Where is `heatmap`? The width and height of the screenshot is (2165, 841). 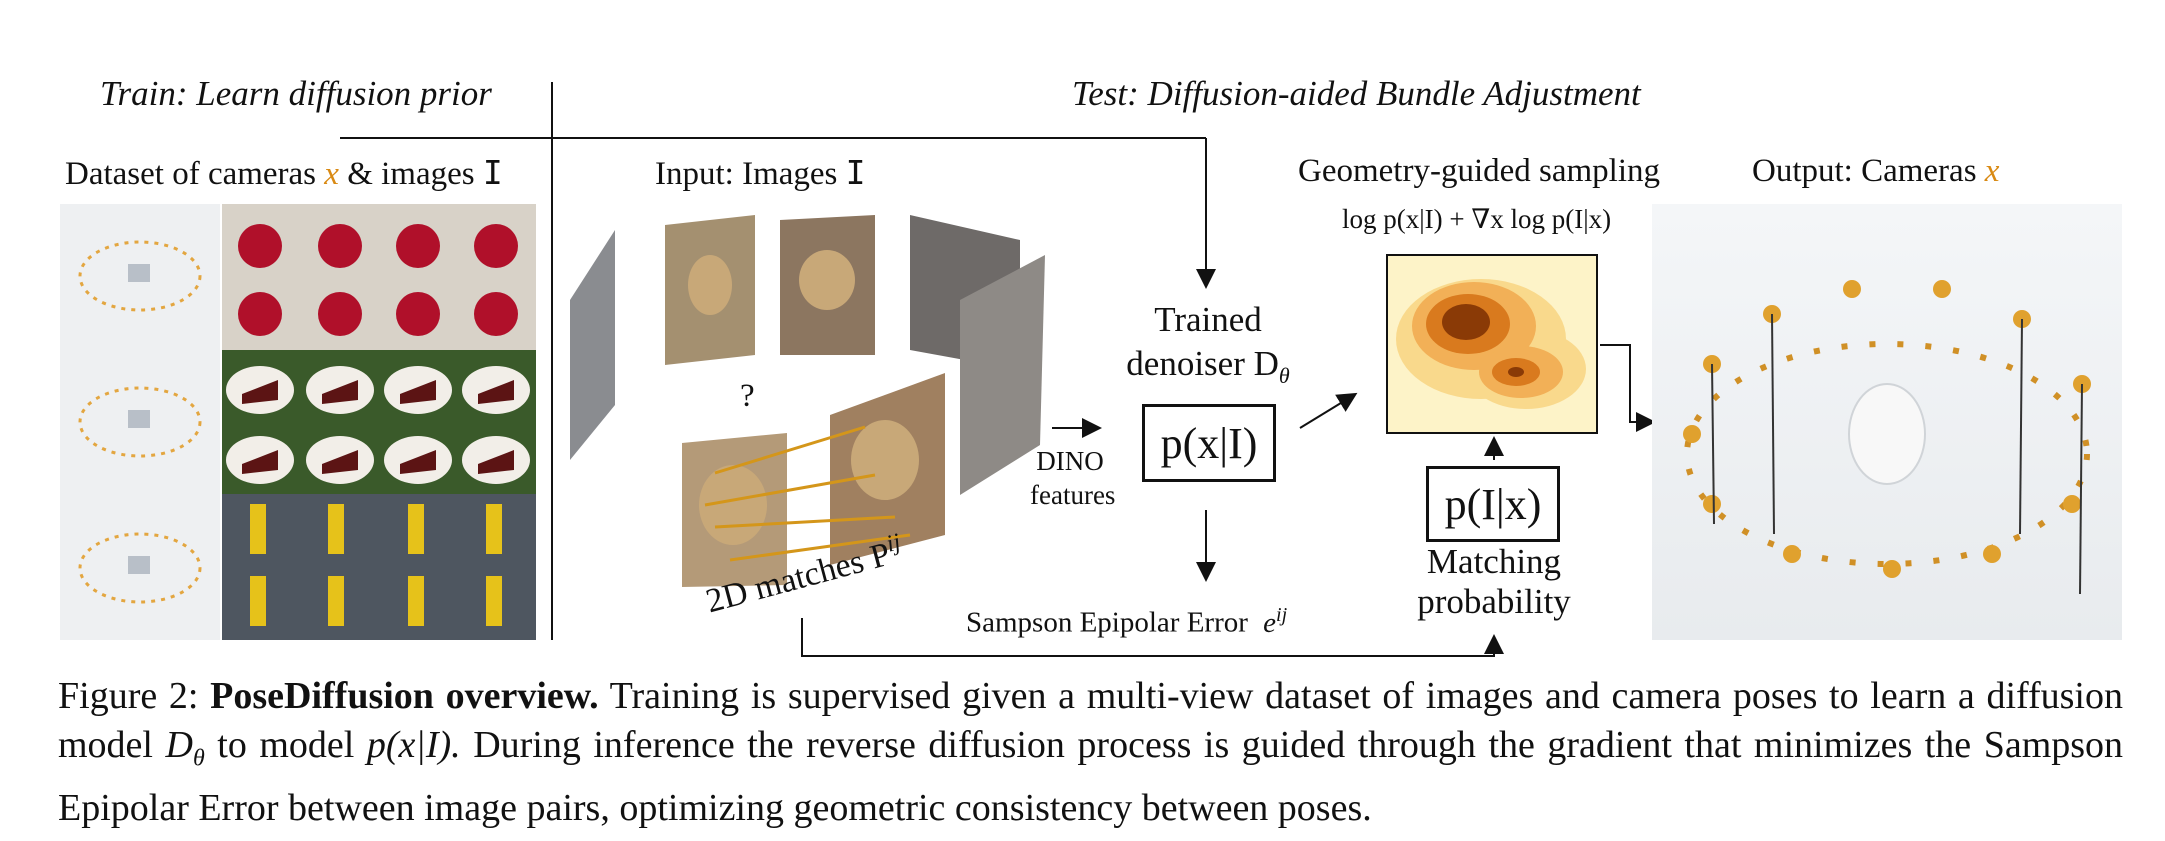 heatmap is located at coordinates (1492, 344).